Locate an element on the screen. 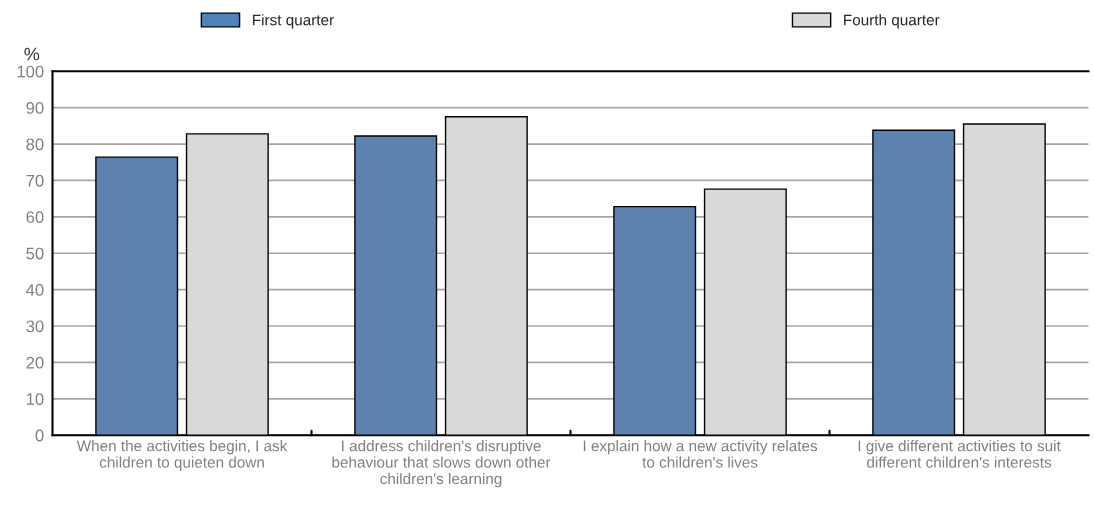  x-tick-label: I address children's disruptive behaviour that slows down other children's learning is located at coordinates (441, 464).